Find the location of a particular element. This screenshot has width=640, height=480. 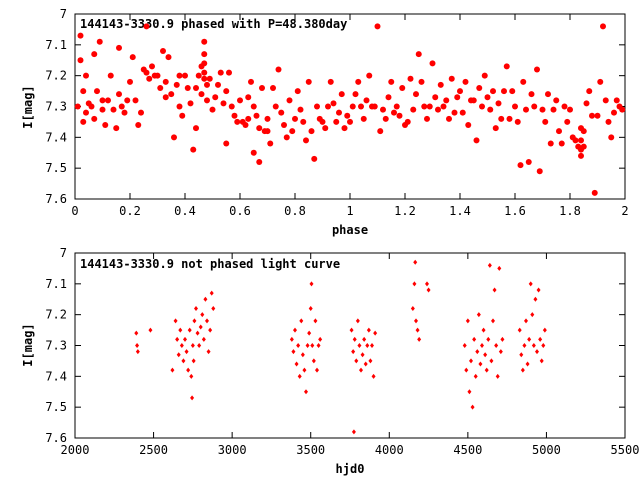

top-x-tick-label: 1.8 is located at coordinates (570, 211).